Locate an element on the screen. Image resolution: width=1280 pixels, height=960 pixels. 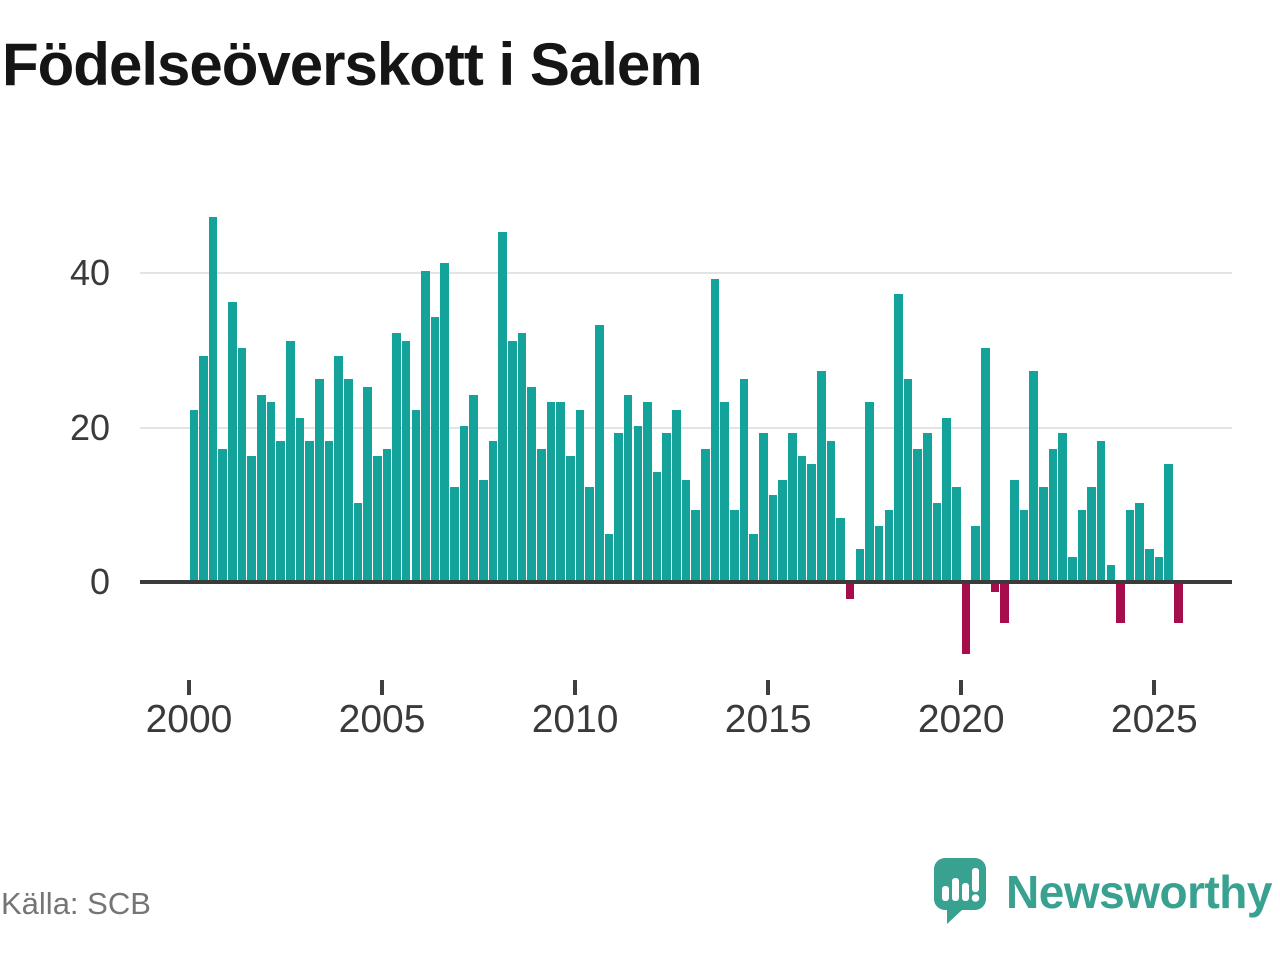
bar-2009-Q2 is located at coordinates (551, 491).